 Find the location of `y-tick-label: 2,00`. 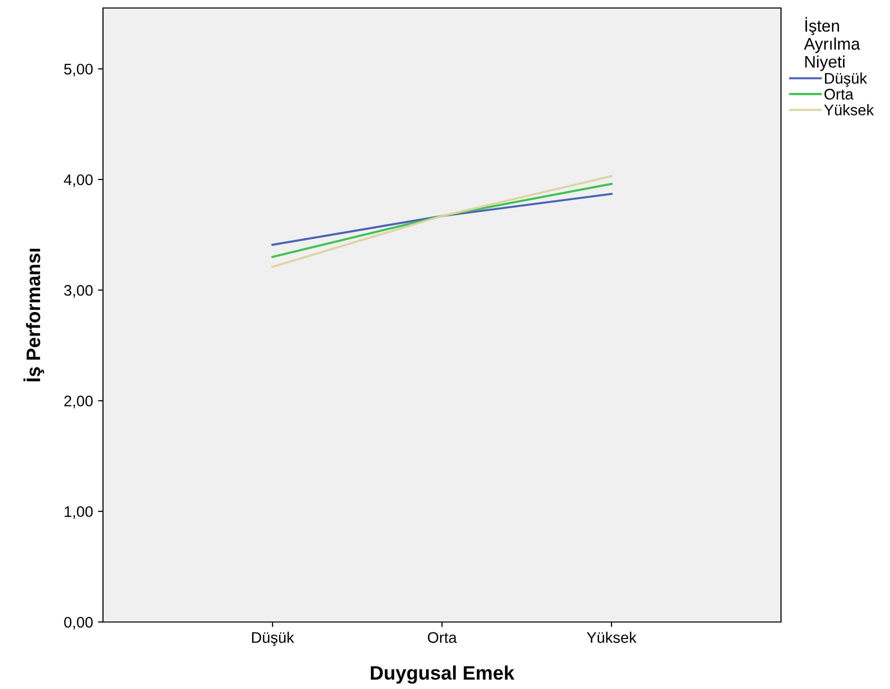

y-tick-label: 2,00 is located at coordinates (78, 402).